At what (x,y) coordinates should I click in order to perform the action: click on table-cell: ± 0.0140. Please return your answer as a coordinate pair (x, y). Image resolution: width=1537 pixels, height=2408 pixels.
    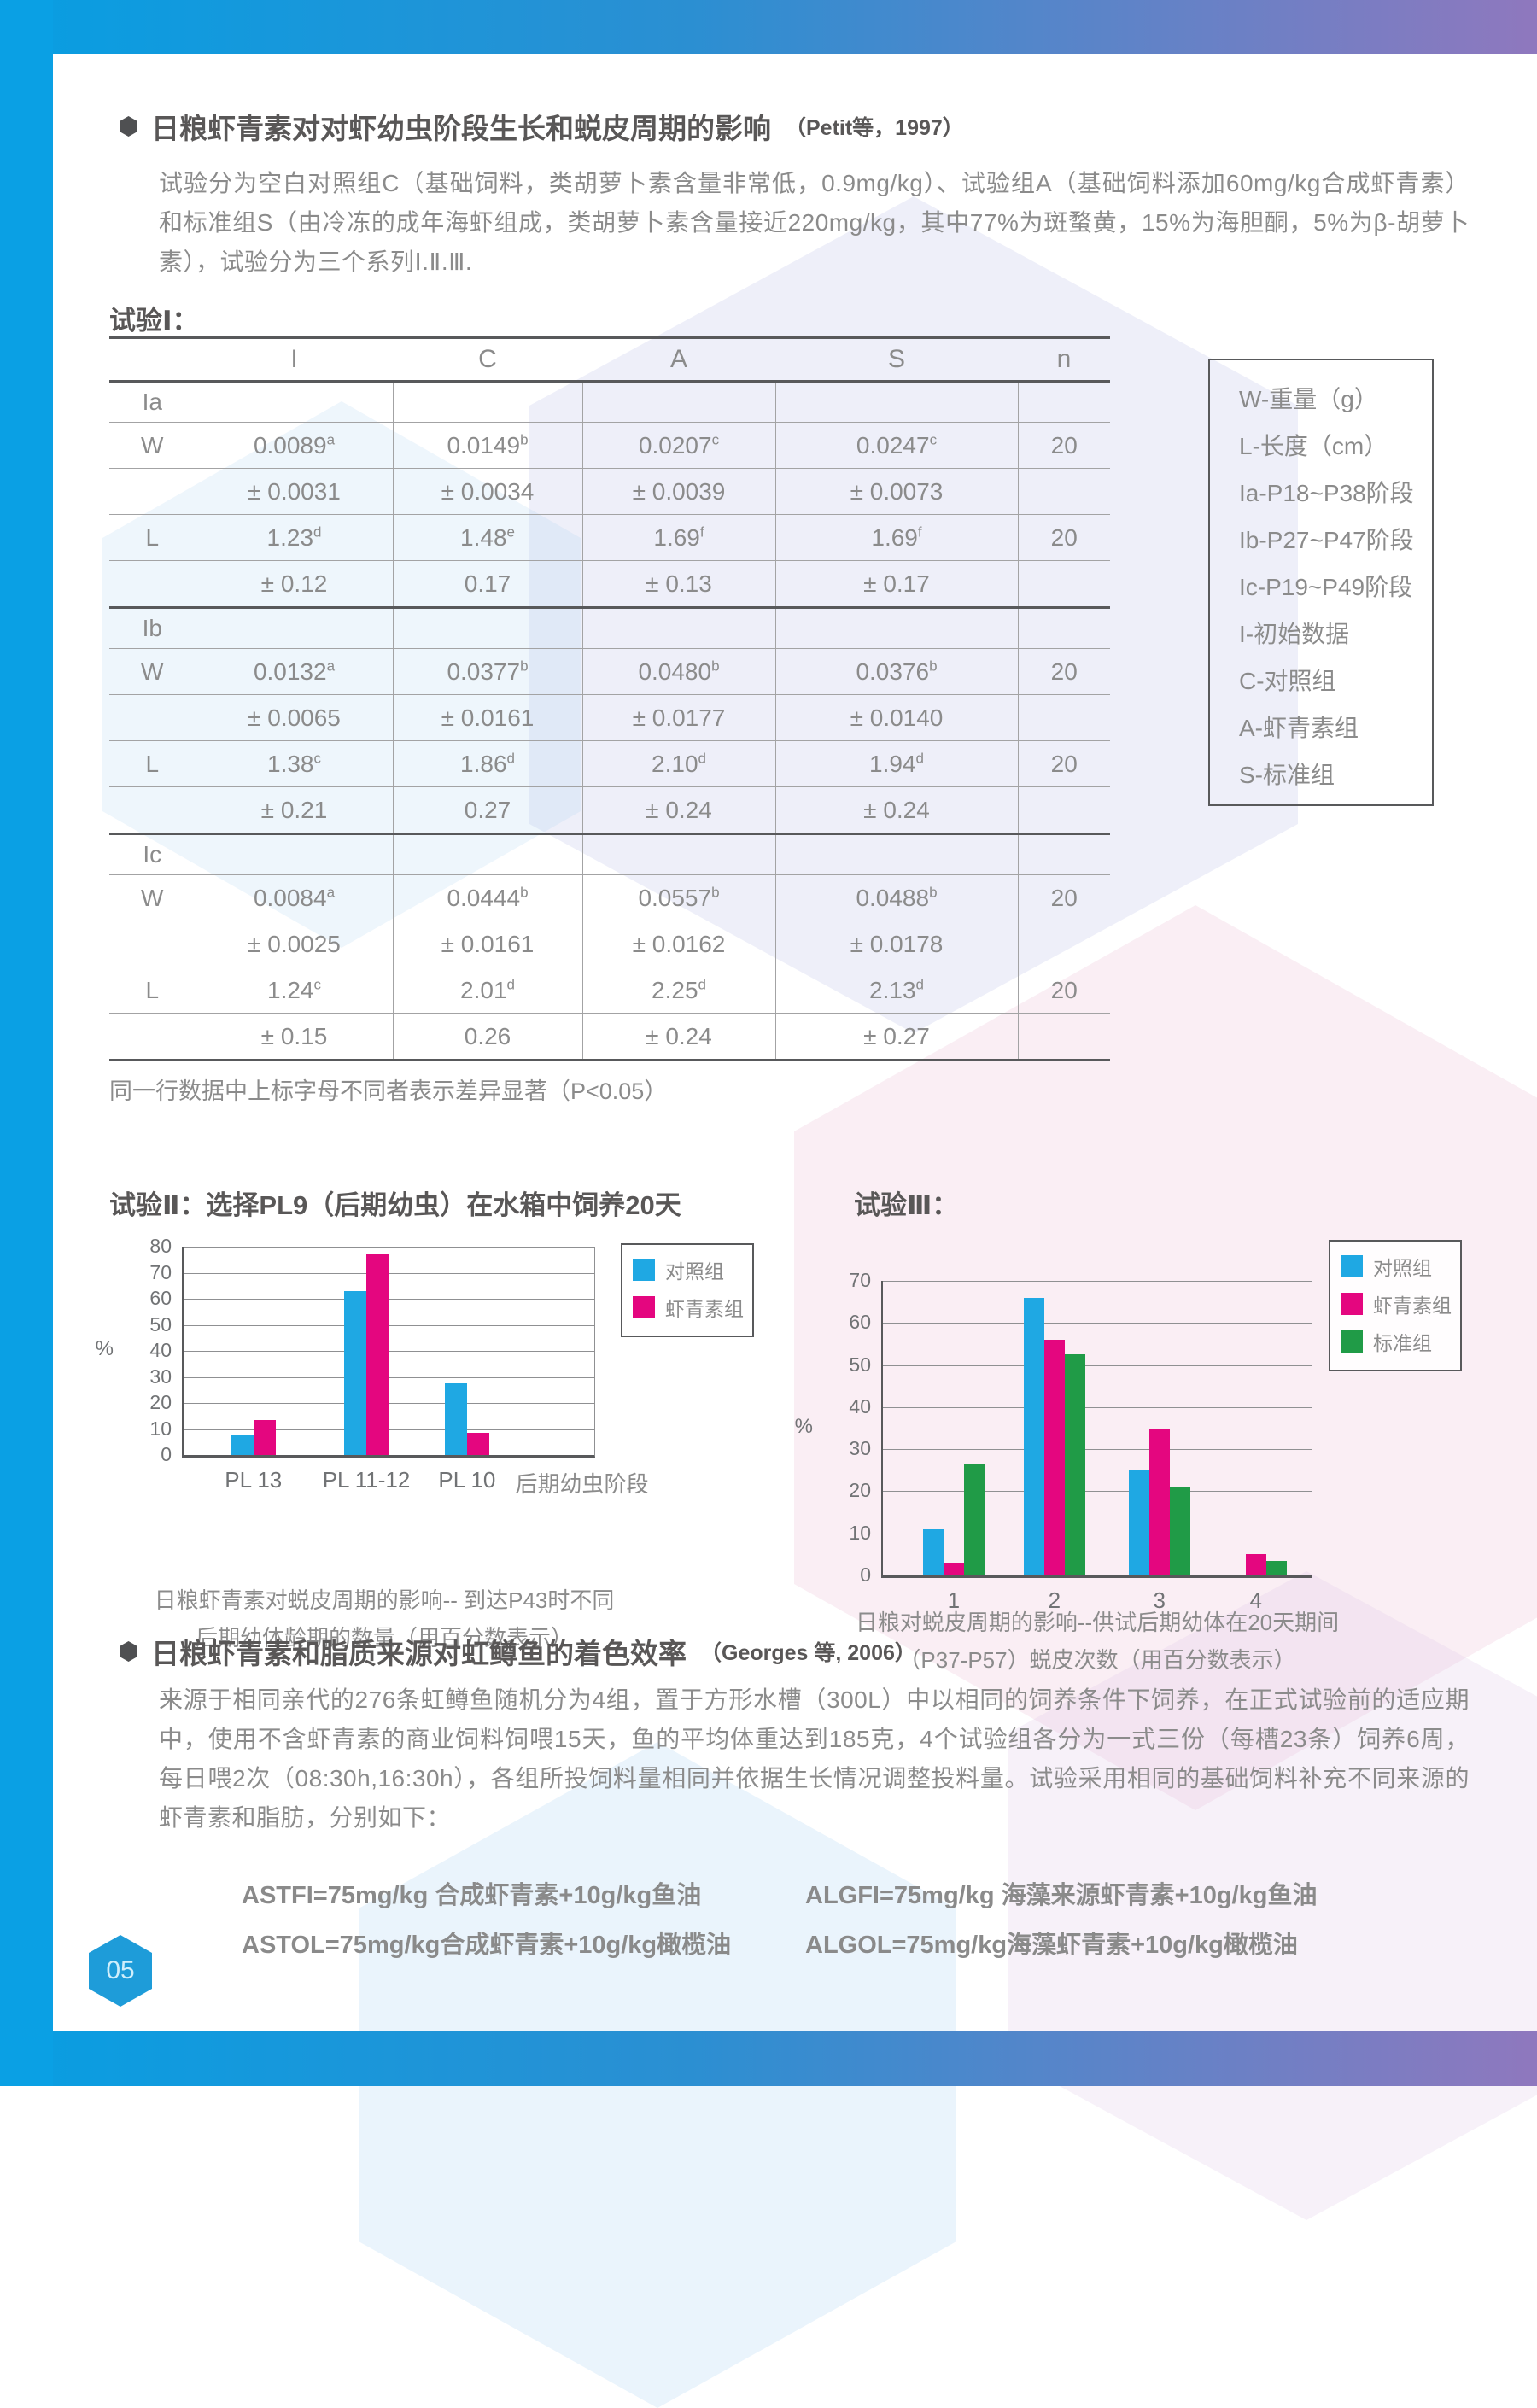
    Looking at the image, I should click on (896, 717).